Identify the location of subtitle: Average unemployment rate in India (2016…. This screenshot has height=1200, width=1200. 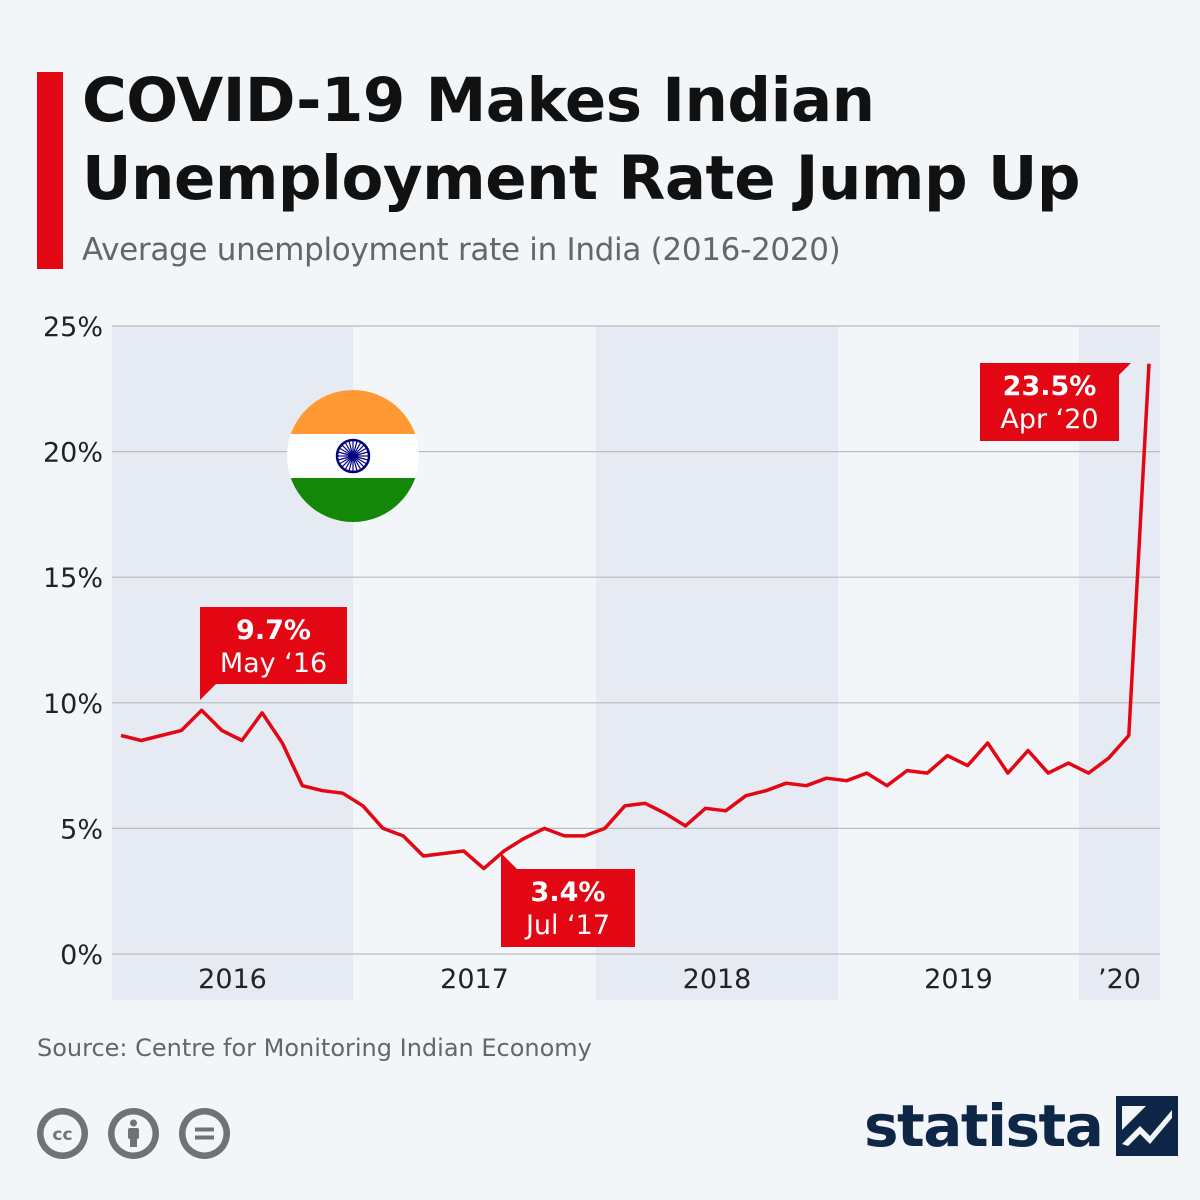
(461, 250).